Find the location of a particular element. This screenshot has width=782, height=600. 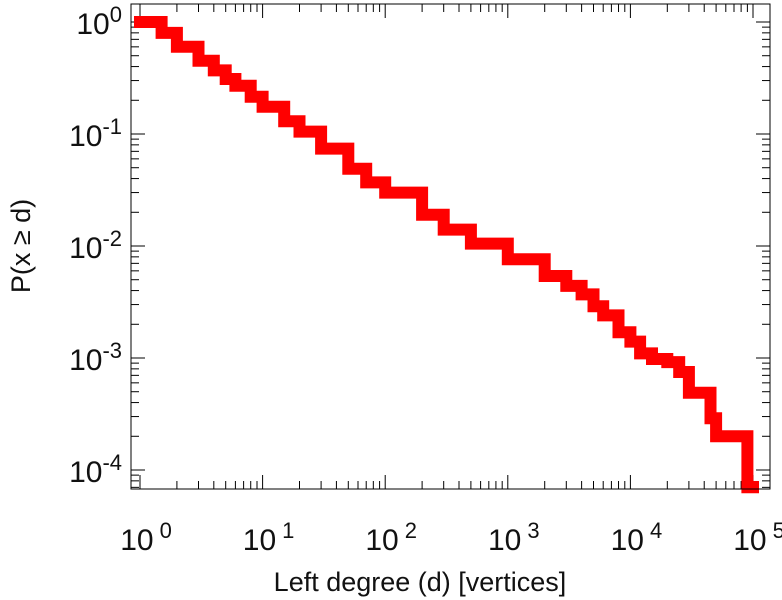

y-tick-labels: 10⁰ 10⁻¹ 10⁻² 10⁻³ 10⁻⁴ is located at coordinates (95, 245).